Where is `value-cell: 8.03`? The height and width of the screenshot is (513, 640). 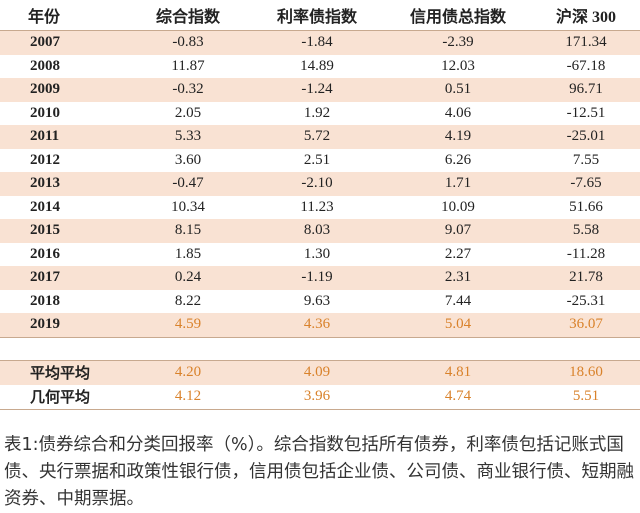 value-cell: 8.03 is located at coordinates (317, 230).